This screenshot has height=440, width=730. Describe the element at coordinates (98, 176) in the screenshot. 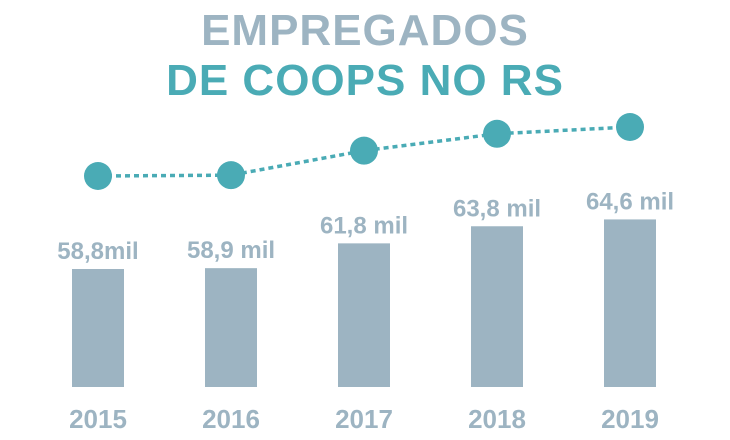

I see `trend-marker-2015` at that location.